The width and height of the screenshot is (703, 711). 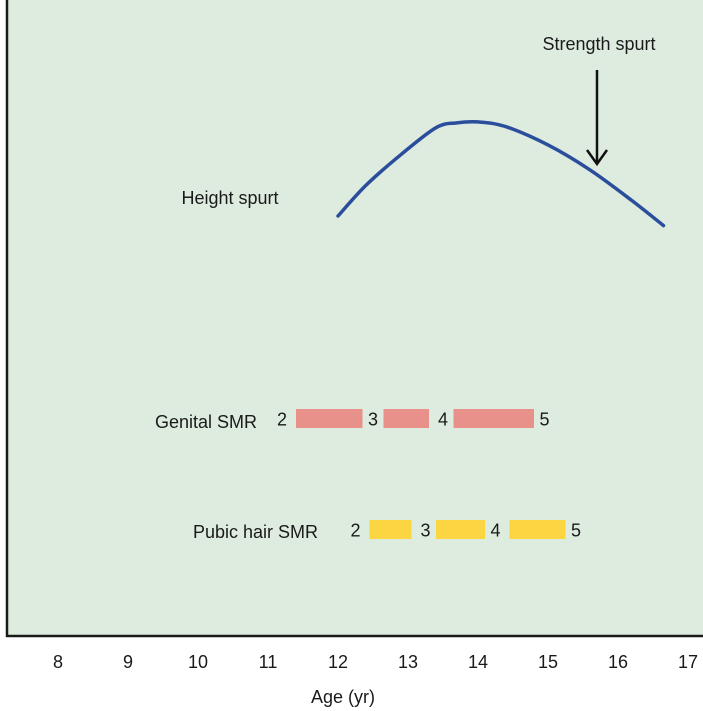 I want to click on x-tick-17: 17, so click(x=688, y=662).